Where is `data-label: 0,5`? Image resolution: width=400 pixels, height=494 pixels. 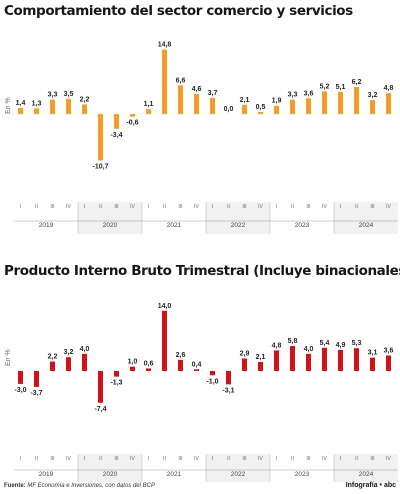 data-label: 0,5 is located at coordinates (261, 107).